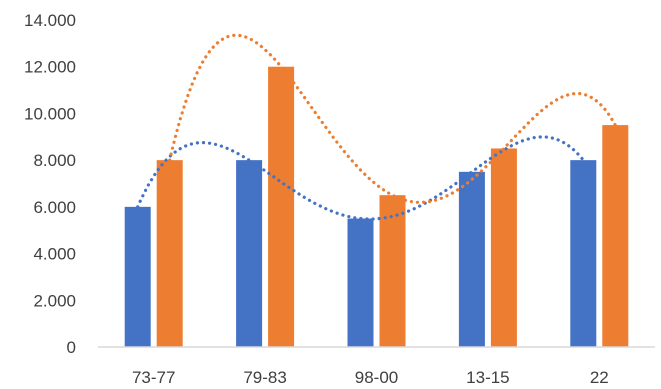  What do you see at coordinates (153, 377) in the screenshot?
I see `x-tick-label: 73-77` at bounding box center [153, 377].